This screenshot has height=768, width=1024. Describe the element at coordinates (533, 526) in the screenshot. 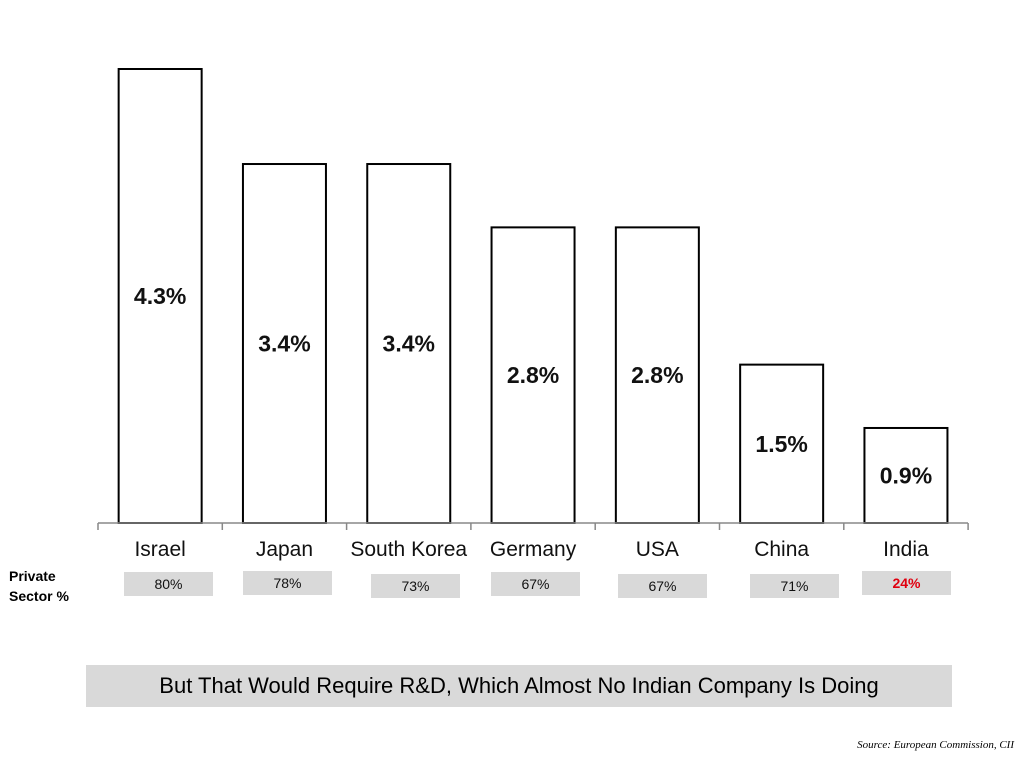

I see `x-axis-ticks` at that location.